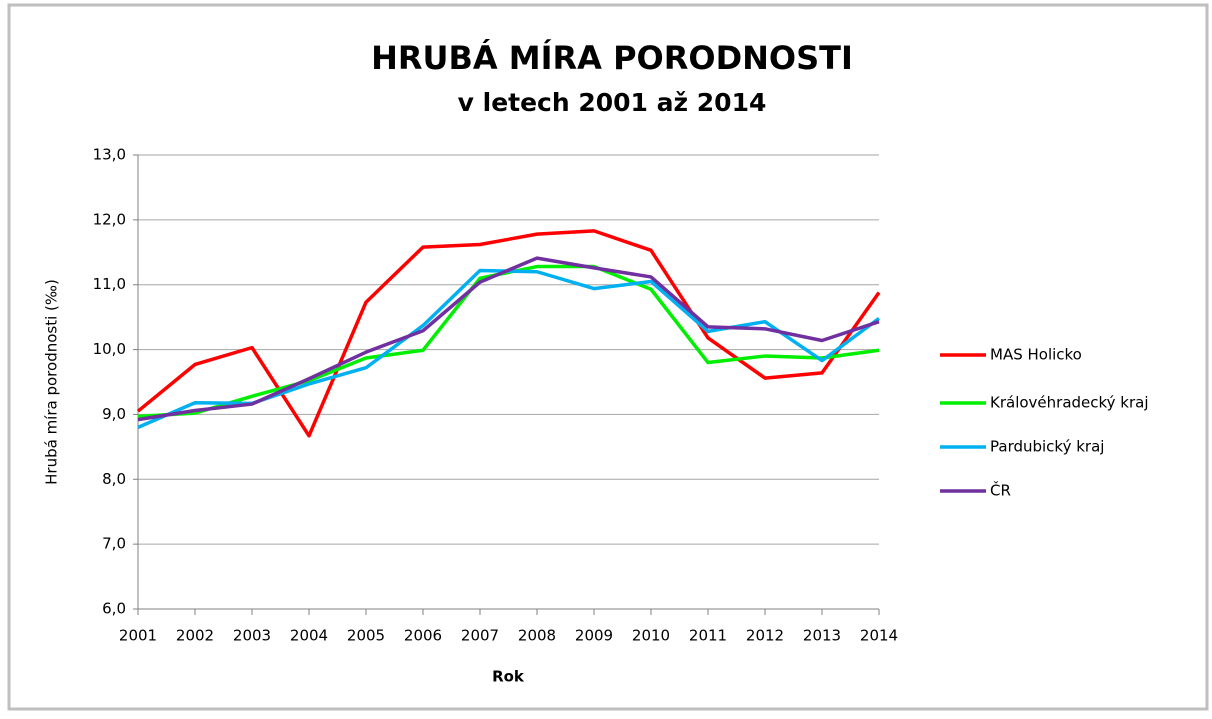 The width and height of the screenshot is (1212, 719). I want to click on y-axis-title: Hrubá míra porodnosti (‰), so click(52, 382).